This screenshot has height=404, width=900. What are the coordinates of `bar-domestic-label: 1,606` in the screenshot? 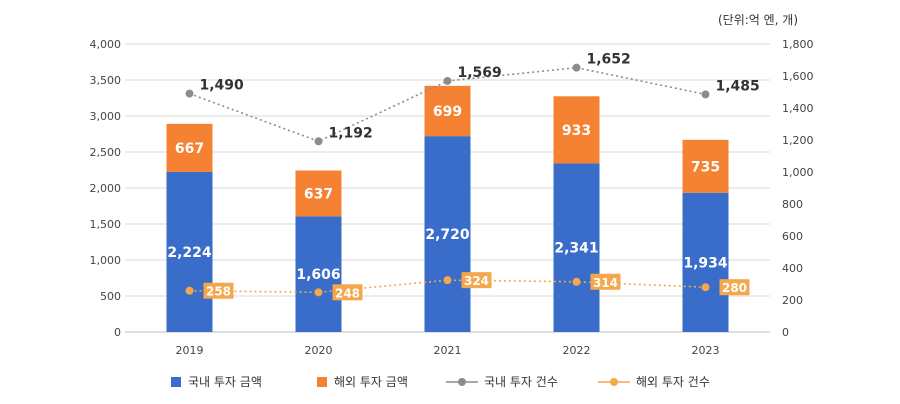 It's located at (318, 275).